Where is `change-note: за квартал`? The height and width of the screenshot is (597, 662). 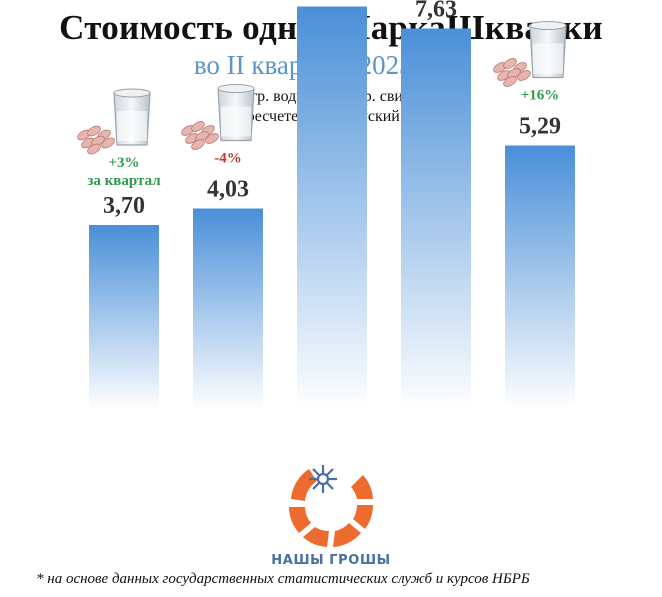 change-note: за квартал is located at coordinates (124, 181).